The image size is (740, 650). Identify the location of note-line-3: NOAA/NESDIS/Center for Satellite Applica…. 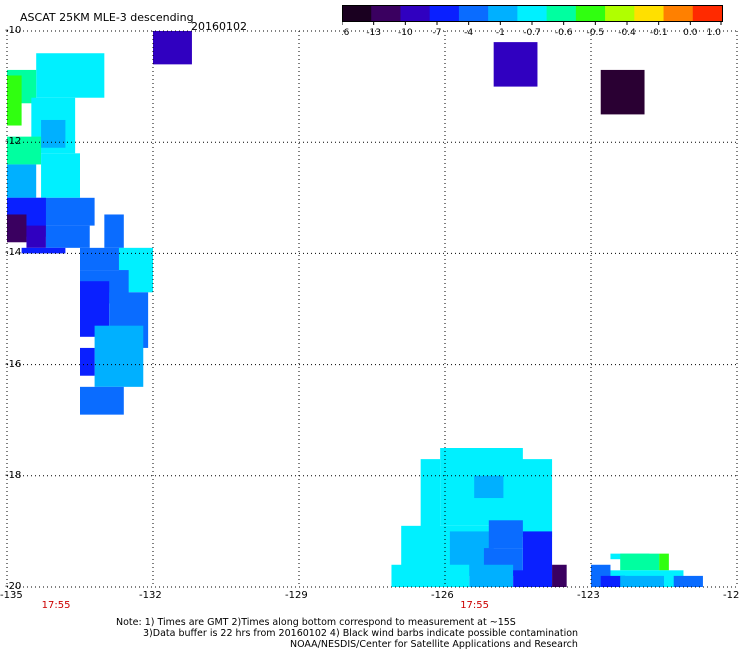
(434, 644).